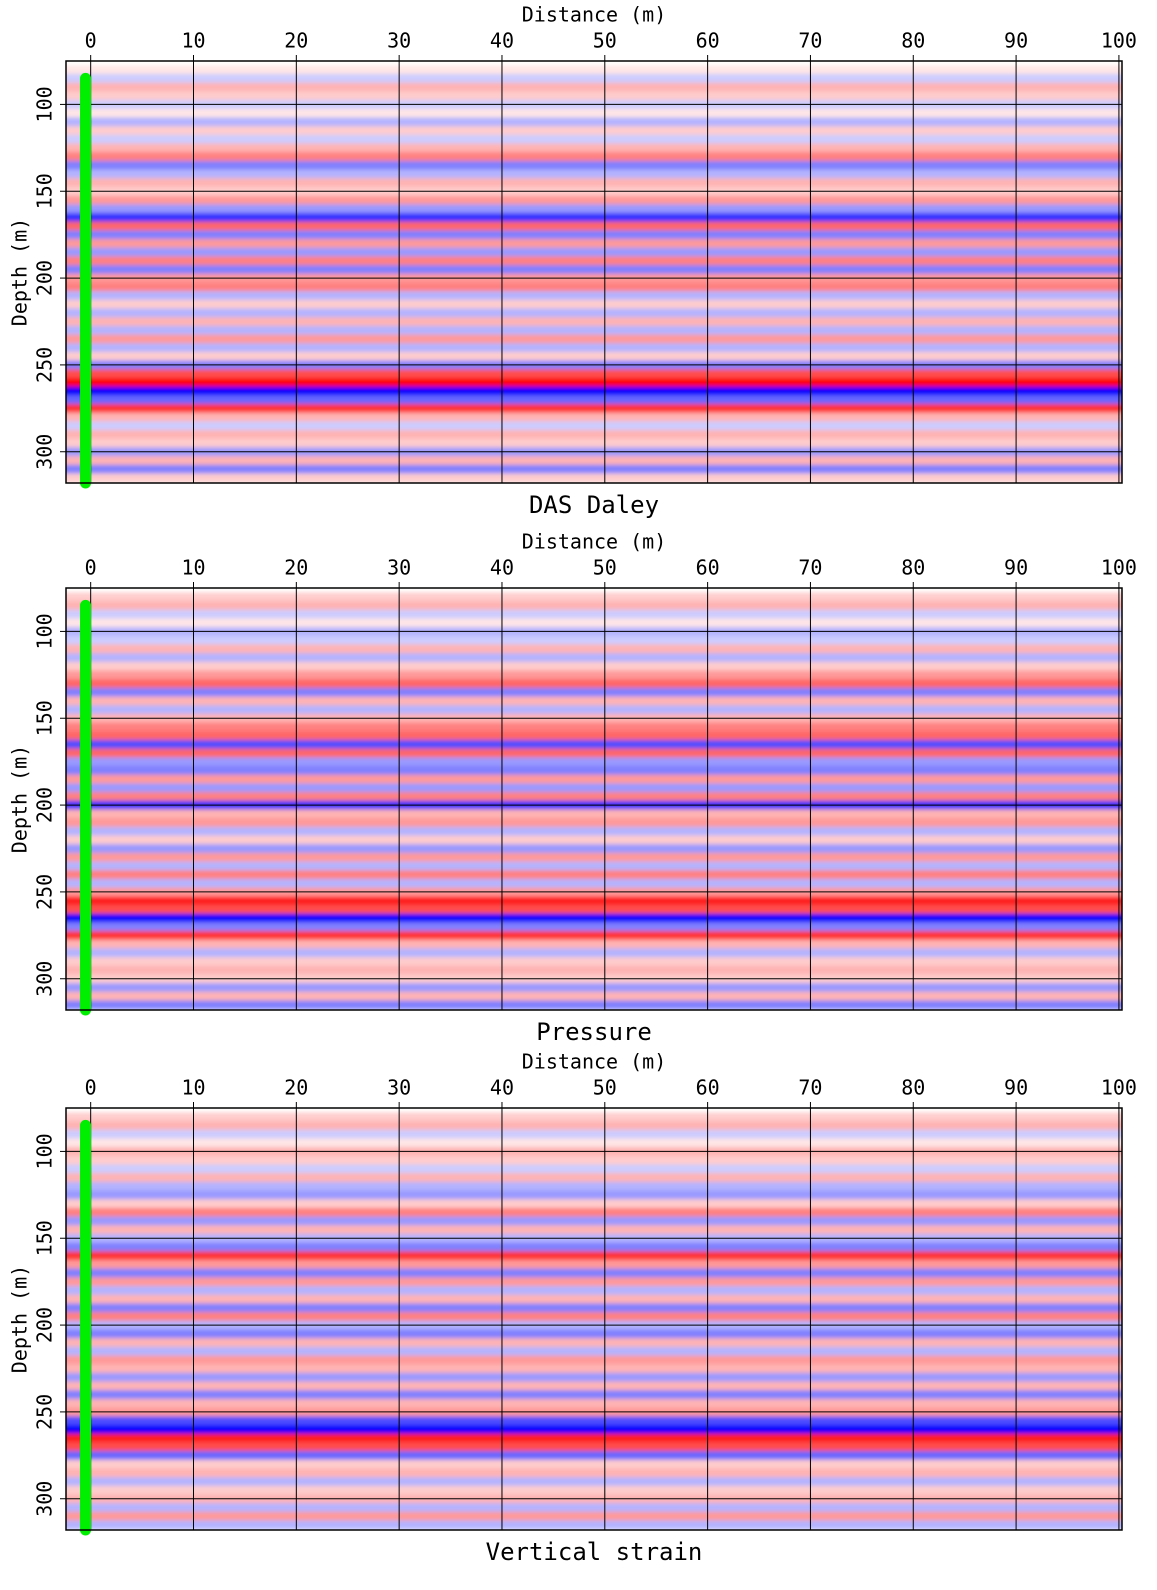 The width and height of the screenshot is (1157, 1590). What do you see at coordinates (91, 568) in the screenshot?
I see `x-tick-label: 0` at bounding box center [91, 568].